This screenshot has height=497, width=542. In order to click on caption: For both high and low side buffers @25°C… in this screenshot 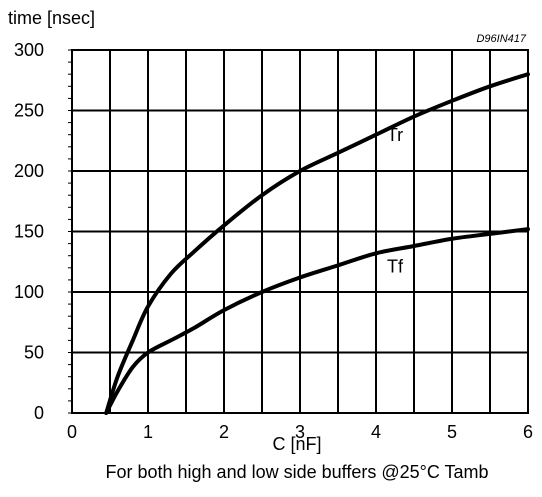, I will do `click(296, 472)`.